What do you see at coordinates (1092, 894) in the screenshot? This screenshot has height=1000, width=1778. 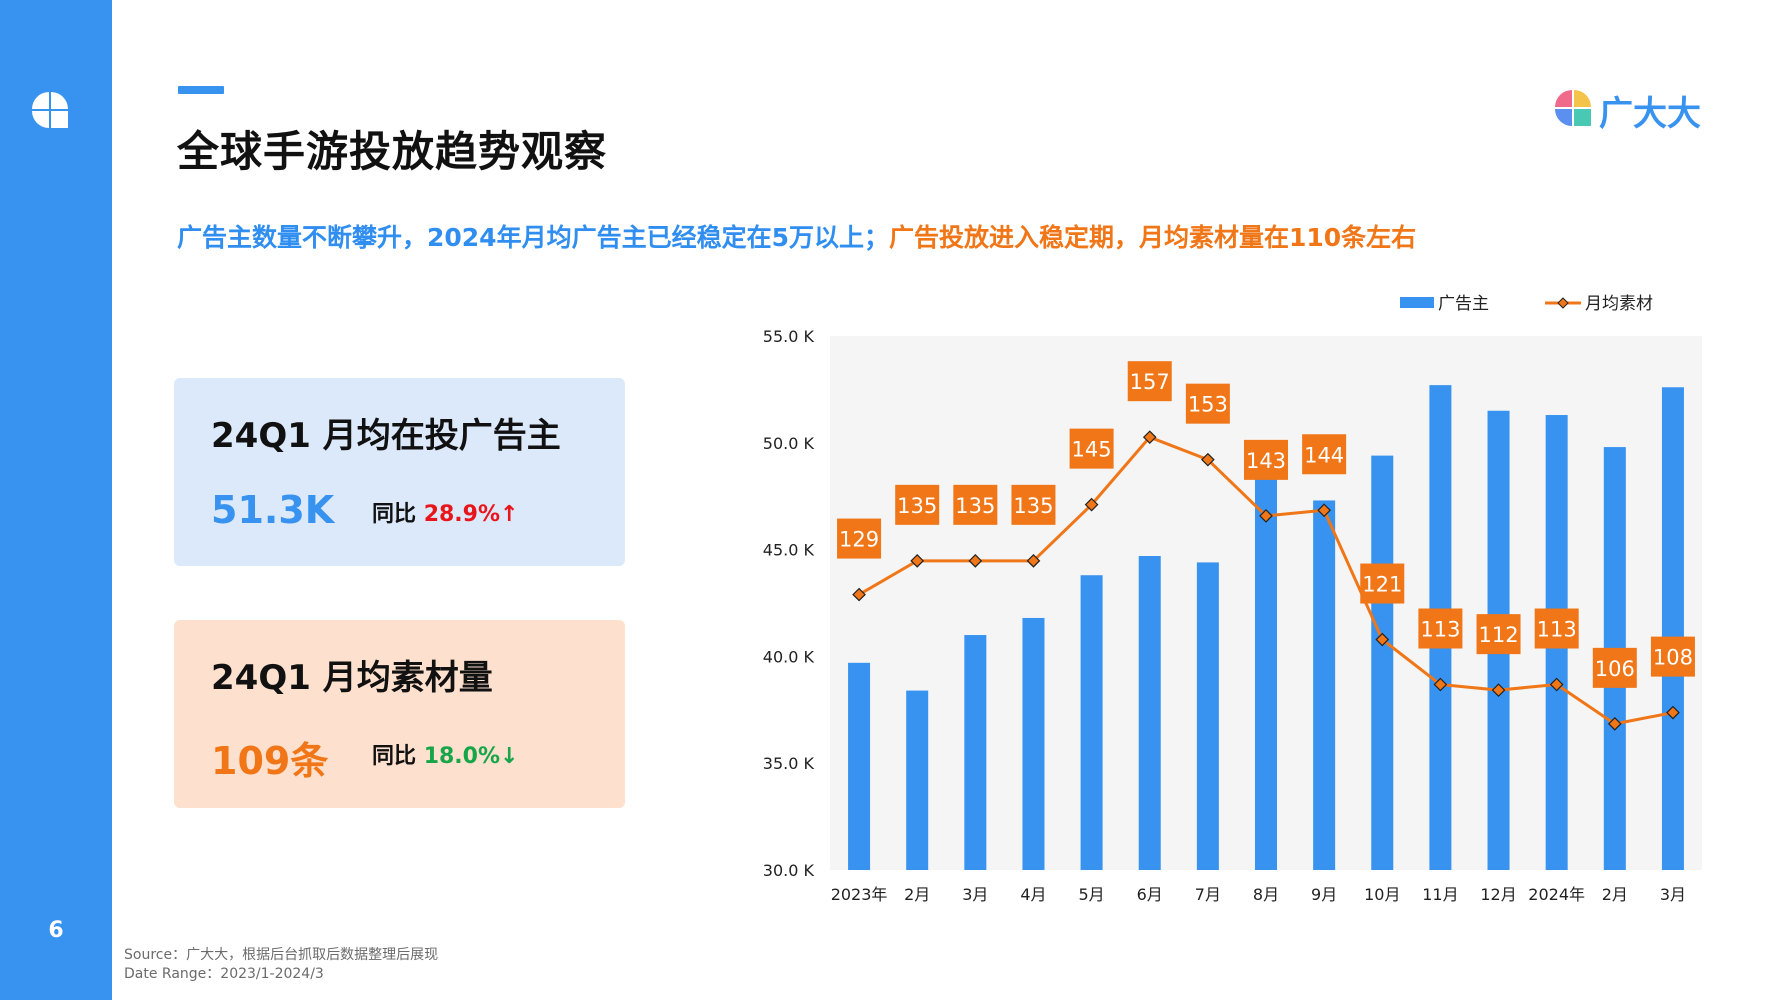 I see `x-tick-label: 5月` at bounding box center [1092, 894].